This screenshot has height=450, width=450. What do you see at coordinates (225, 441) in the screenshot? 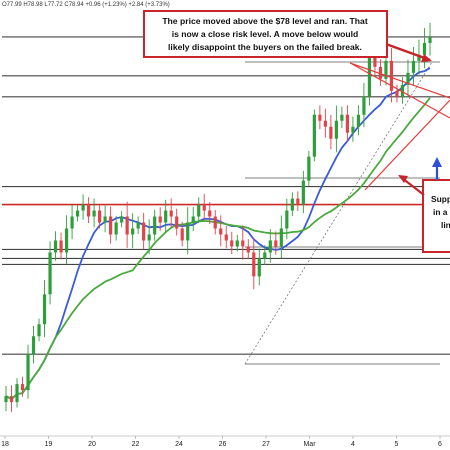
I see `x-axis: 18 19 20 22 24 26 27 Mar 4 5 6` at bounding box center [225, 441].